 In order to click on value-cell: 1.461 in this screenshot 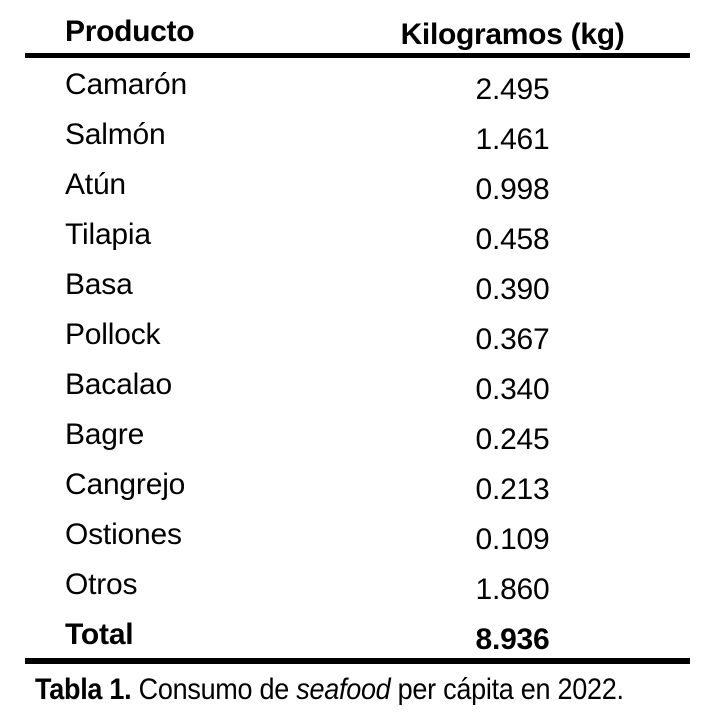, I will do `click(512, 139)`.